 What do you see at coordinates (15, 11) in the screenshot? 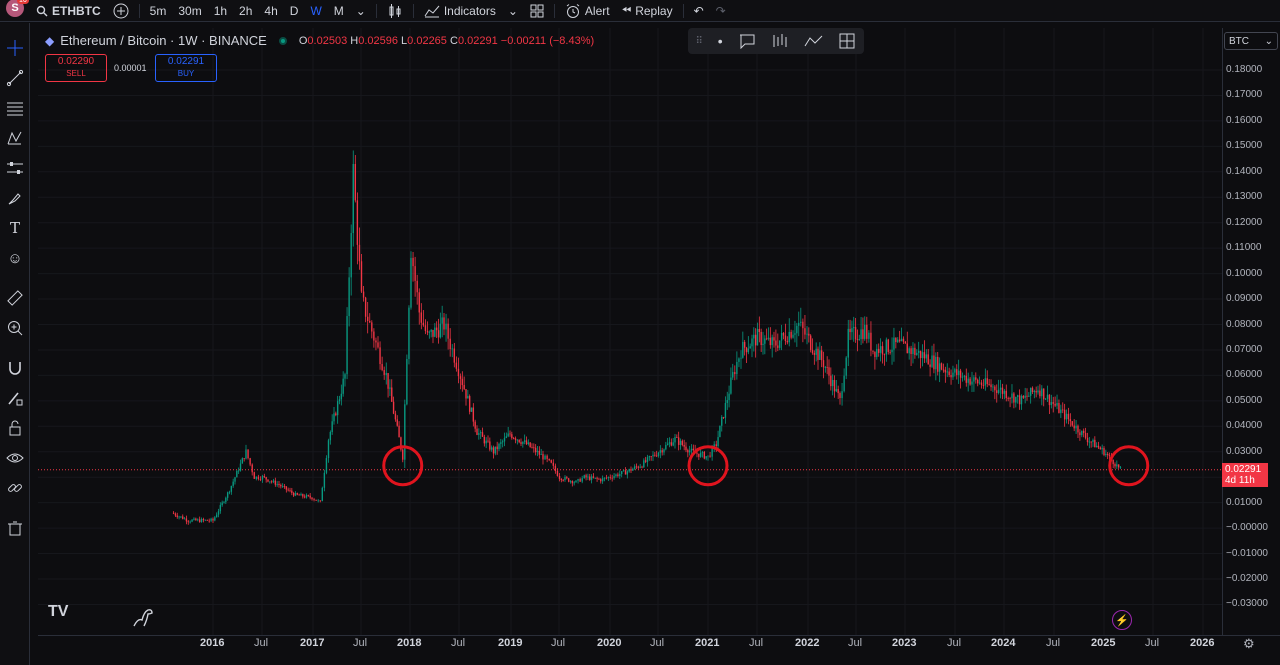
I see `user-avatar: S 16` at bounding box center [15, 11].